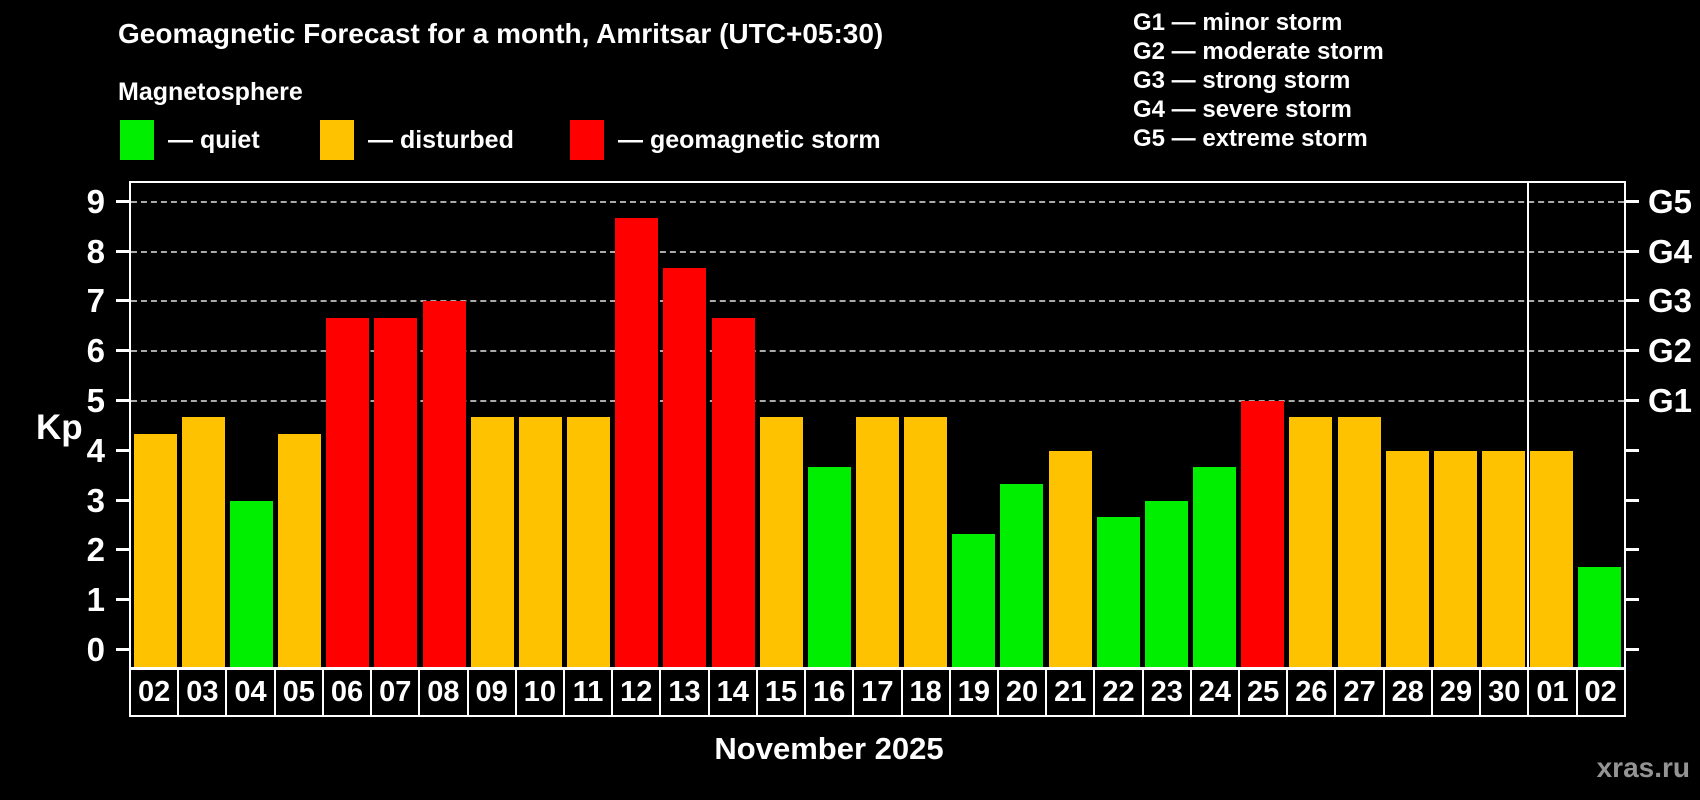 This screenshot has width=1700, height=800. Describe the element at coordinates (1643, 767) in the screenshot. I see `watermark: xras.ru` at that location.